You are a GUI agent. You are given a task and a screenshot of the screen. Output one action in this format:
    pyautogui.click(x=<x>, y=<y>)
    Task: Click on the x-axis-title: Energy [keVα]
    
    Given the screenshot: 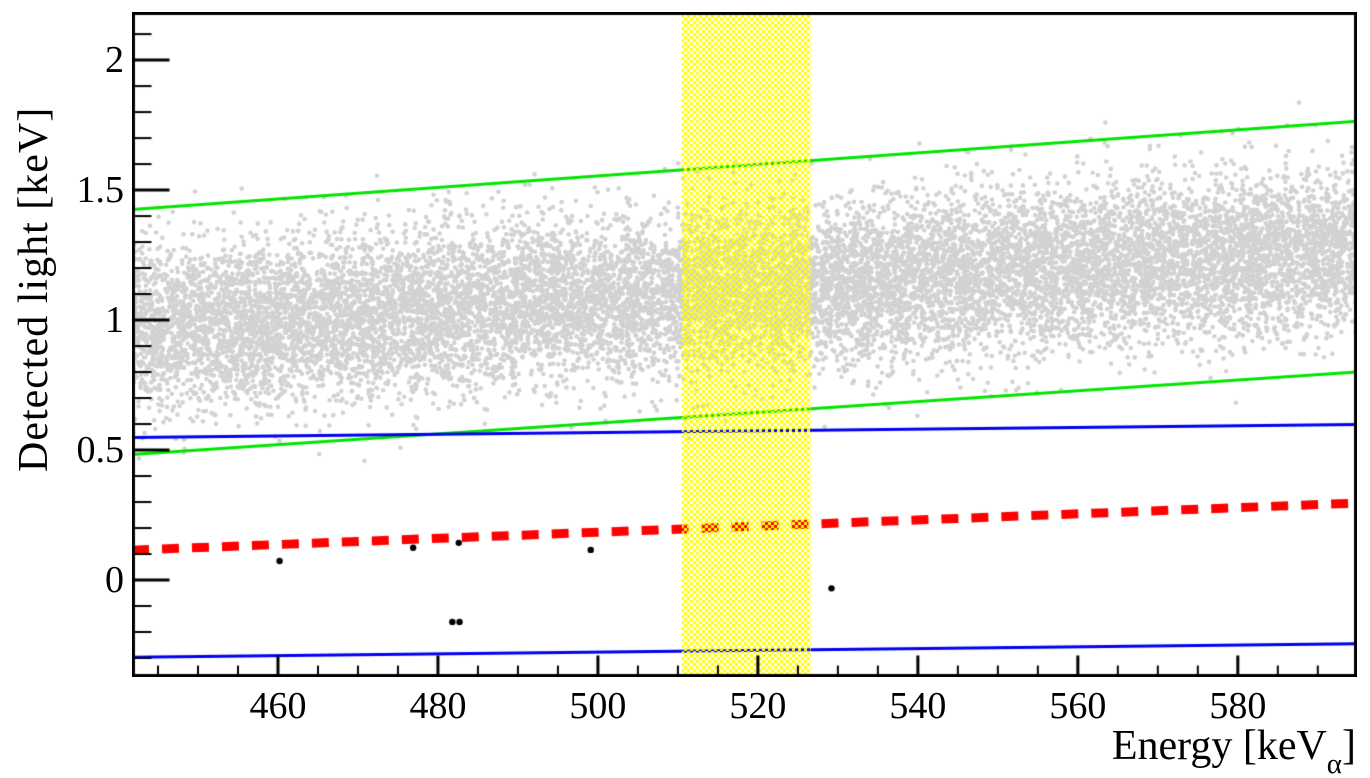 What is the action you would take?
    pyautogui.click(x=1233, y=750)
    